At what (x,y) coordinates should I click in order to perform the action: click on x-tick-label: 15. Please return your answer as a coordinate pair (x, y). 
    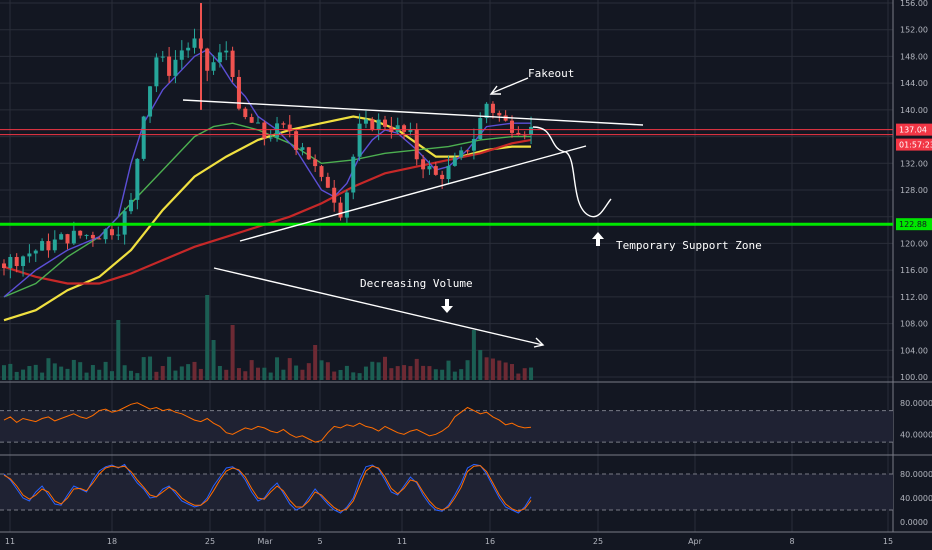
    Looking at the image, I should click on (888, 541).